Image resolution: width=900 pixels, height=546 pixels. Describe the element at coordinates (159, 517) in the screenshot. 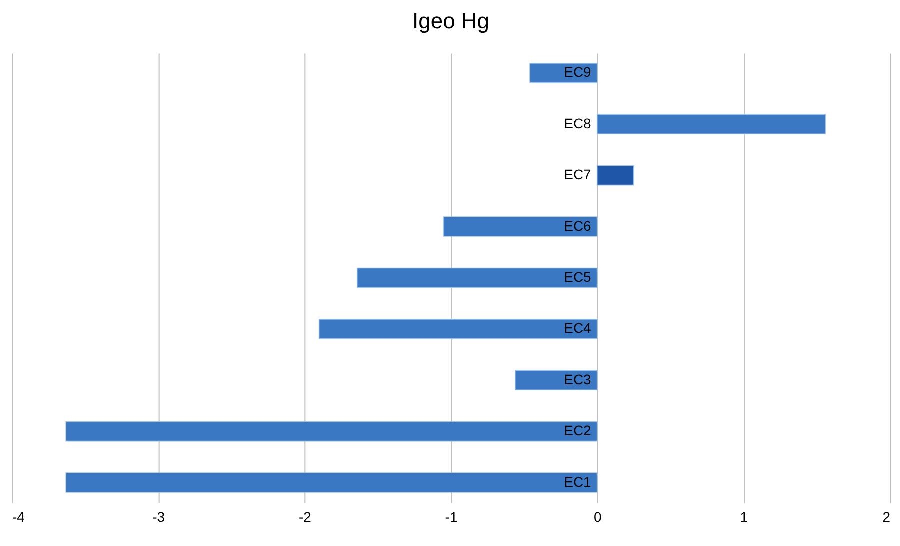

I see `x-tick-label: -3` at that location.